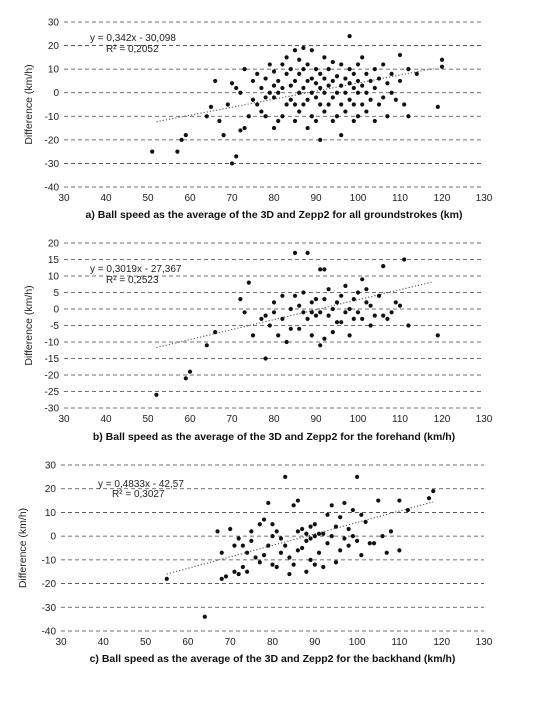  Describe the element at coordinates (56, 93) in the screenshot. I see `y-tick-label: 0` at that location.